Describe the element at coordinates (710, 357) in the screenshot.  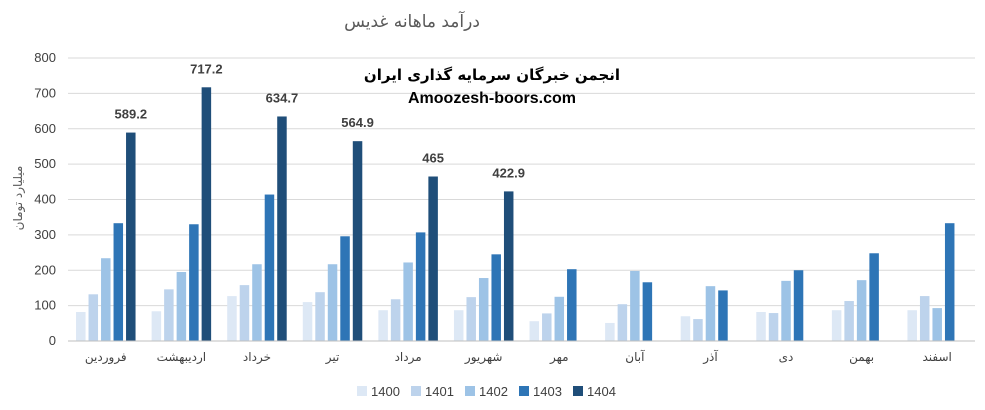
I see `category-label: آذر` at that location.